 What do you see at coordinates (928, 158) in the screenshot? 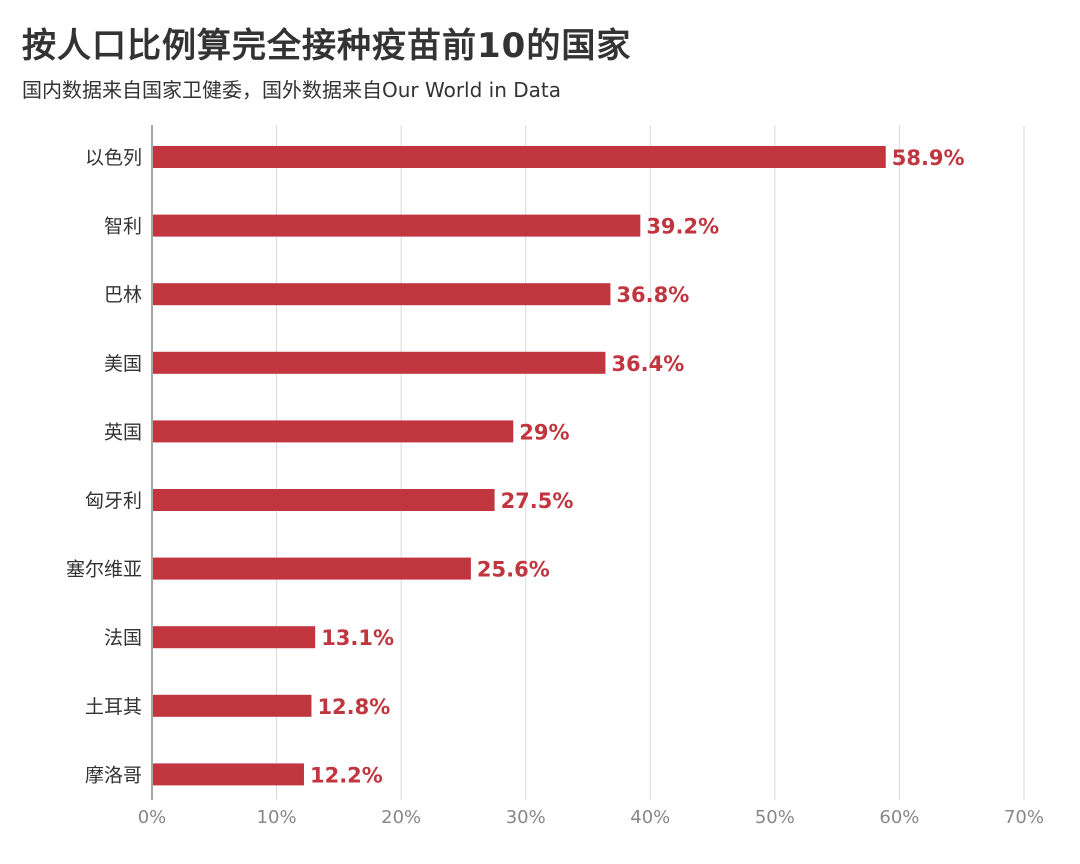
I see `value-label: 58.9%` at bounding box center [928, 158].